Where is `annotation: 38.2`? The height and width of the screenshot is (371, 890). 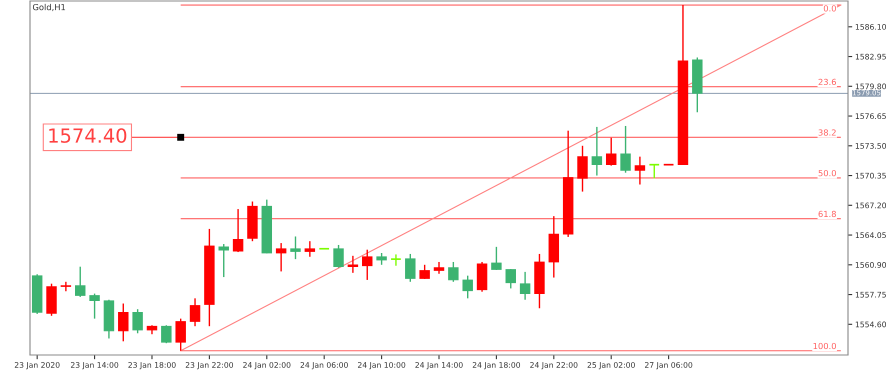 annotation: 38.2 is located at coordinates (827, 132).